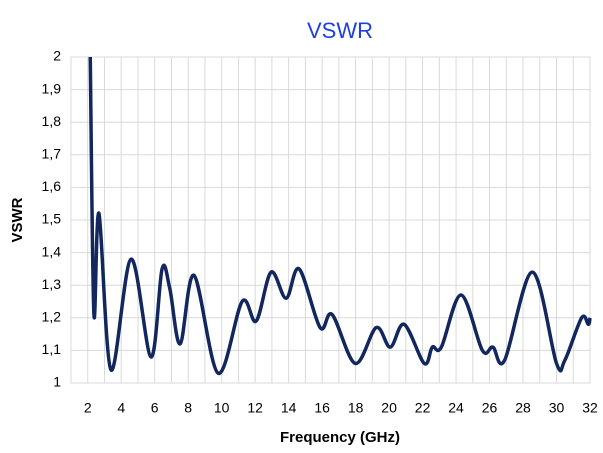 The height and width of the screenshot is (453, 603). I want to click on chart-title: VSWR, so click(340, 30).